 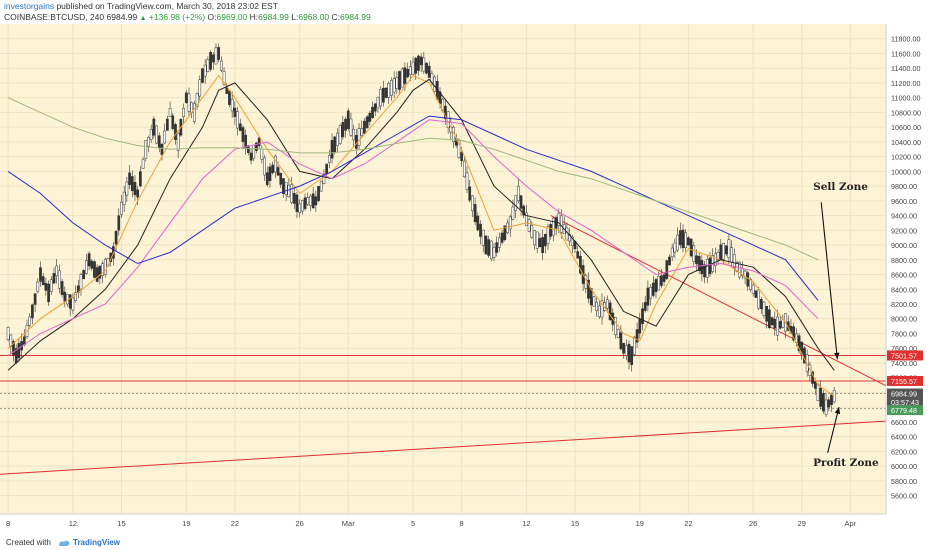 What do you see at coordinates (640, 523) in the screenshot?
I see `x-tick-label: 19` at bounding box center [640, 523].